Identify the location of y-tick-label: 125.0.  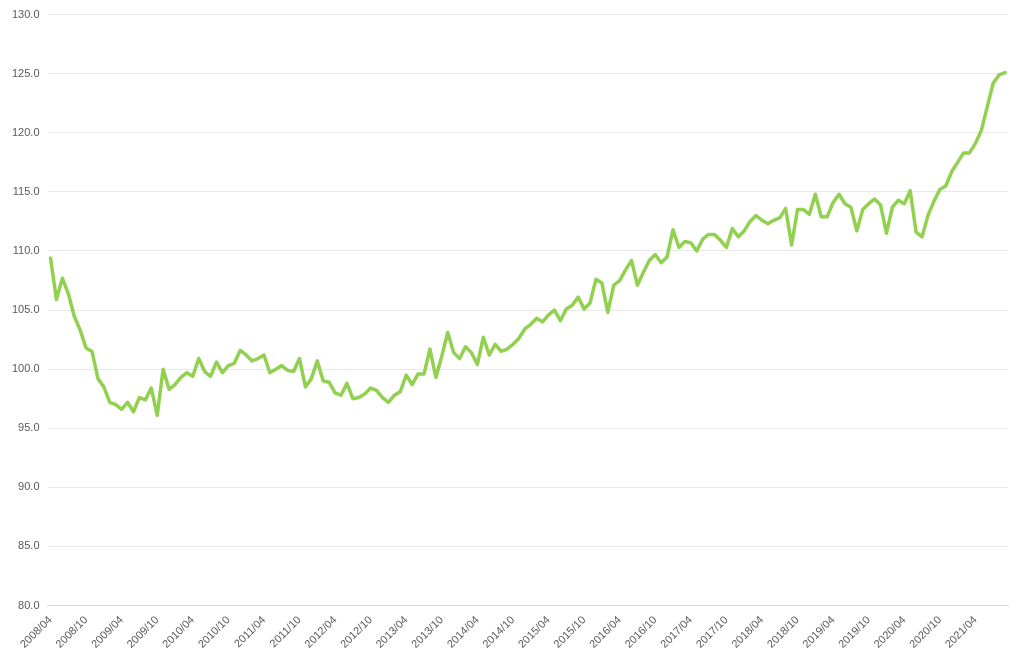
(26, 72).